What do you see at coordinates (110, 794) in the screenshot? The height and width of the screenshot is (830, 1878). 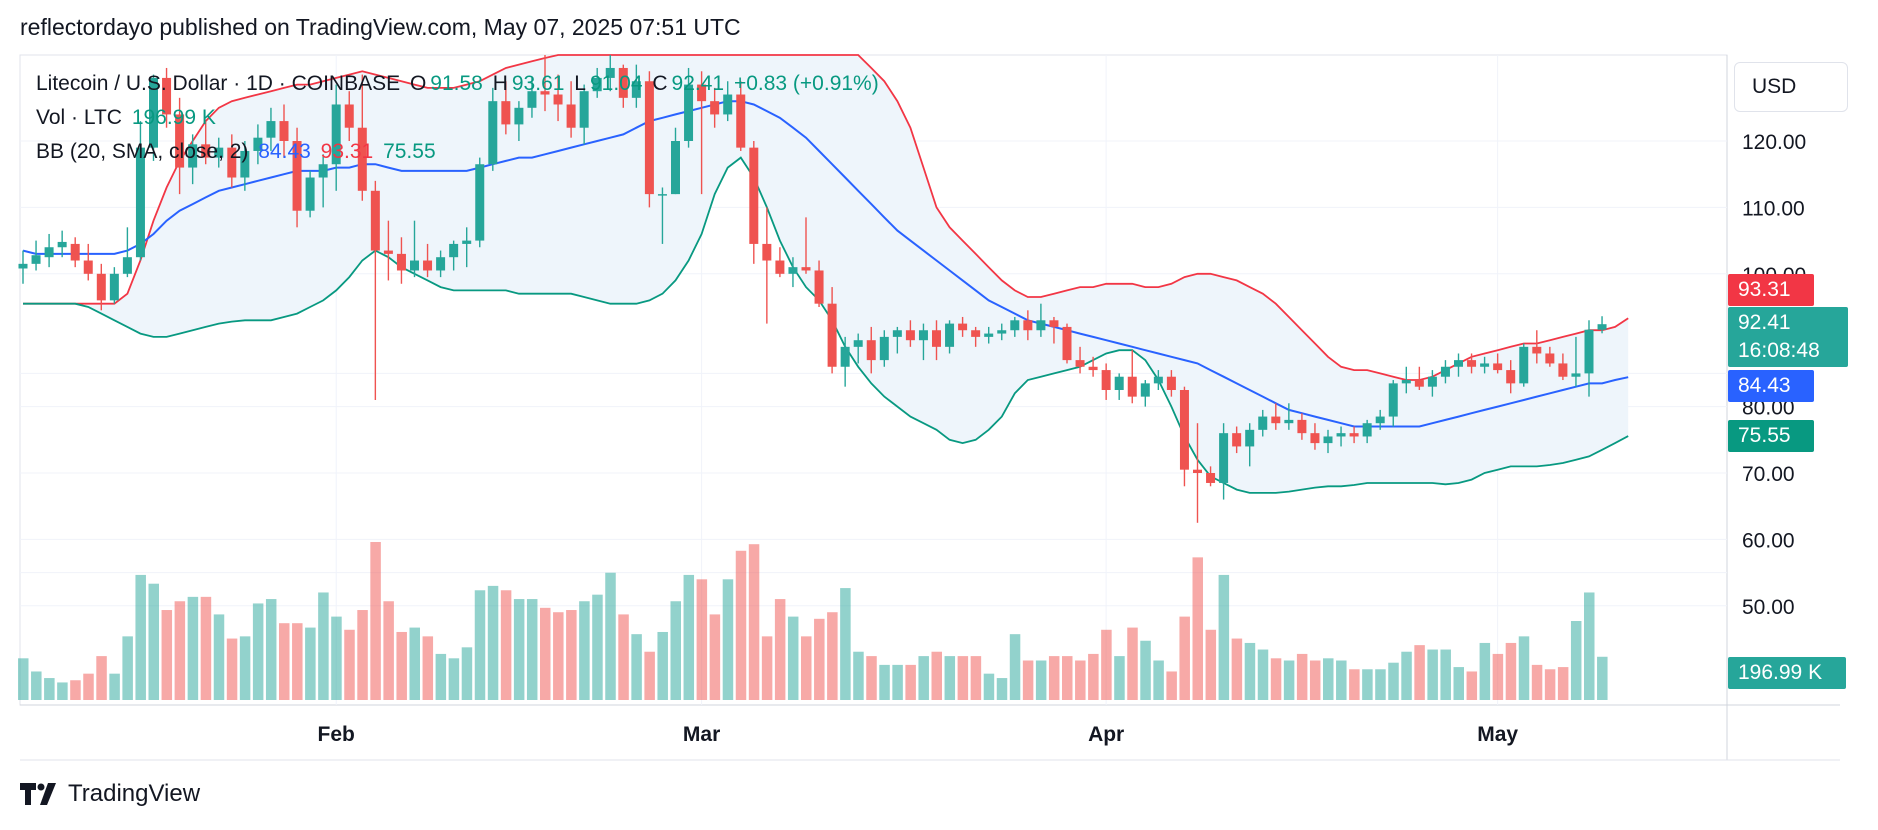 I see `tradingview-logo: TradingView` at bounding box center [110, 794].